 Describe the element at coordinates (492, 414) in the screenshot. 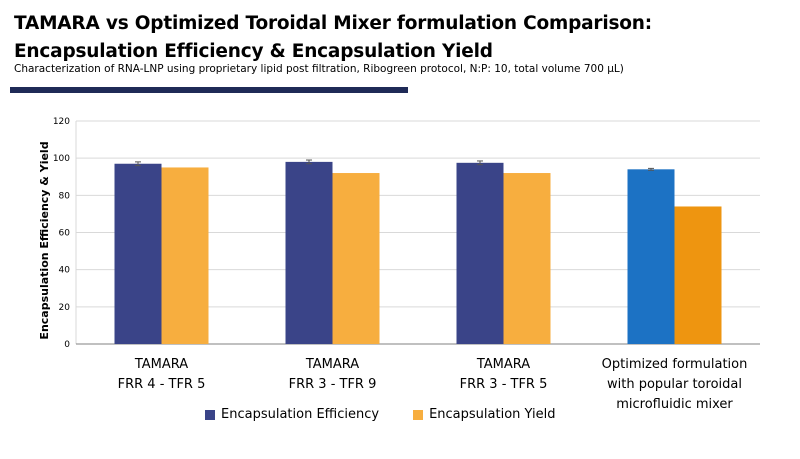

I see `legend-label-yield: Encapsulation Yield` at that location.